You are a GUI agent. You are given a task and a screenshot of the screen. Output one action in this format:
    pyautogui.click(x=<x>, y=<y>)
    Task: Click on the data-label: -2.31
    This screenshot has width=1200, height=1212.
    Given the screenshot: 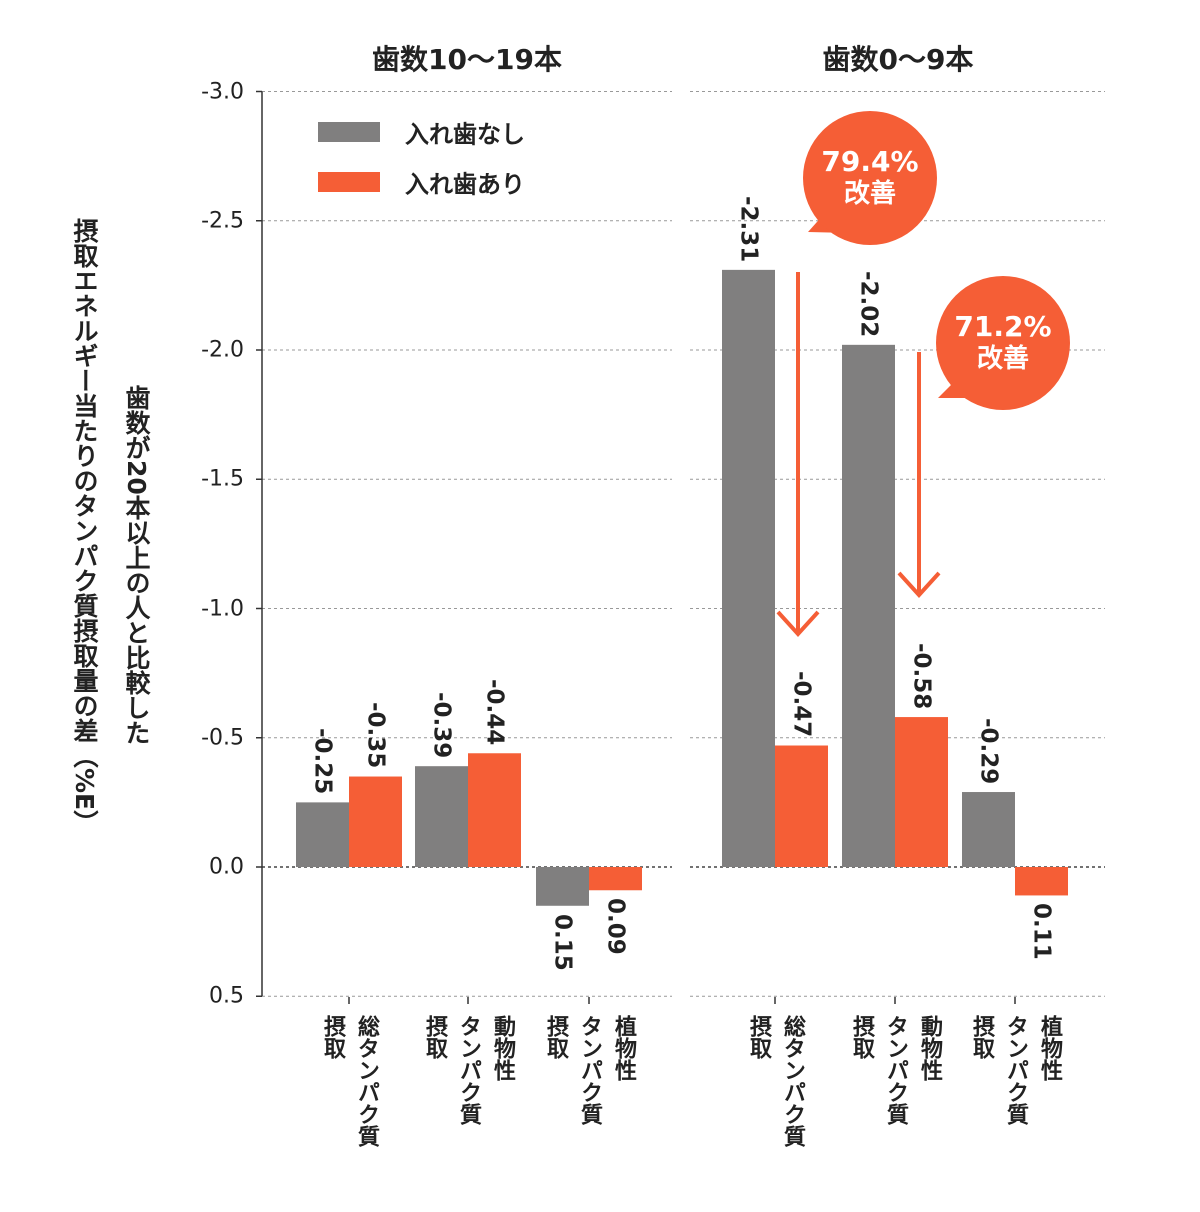 What is the action you would take?
    pyautogui.click(x=748, y=228)
    